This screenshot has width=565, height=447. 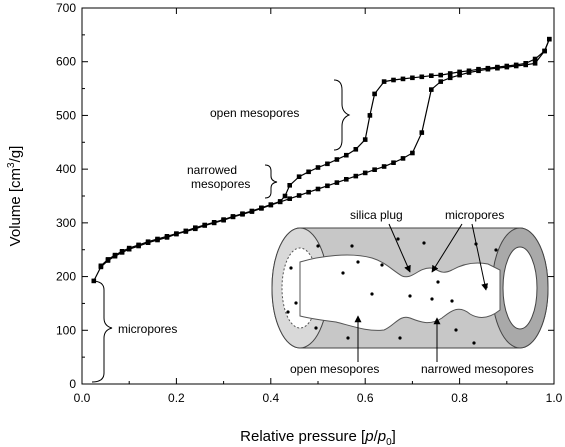 I want to click on x-tick-label: 0.6, so click(x=365, y=398).